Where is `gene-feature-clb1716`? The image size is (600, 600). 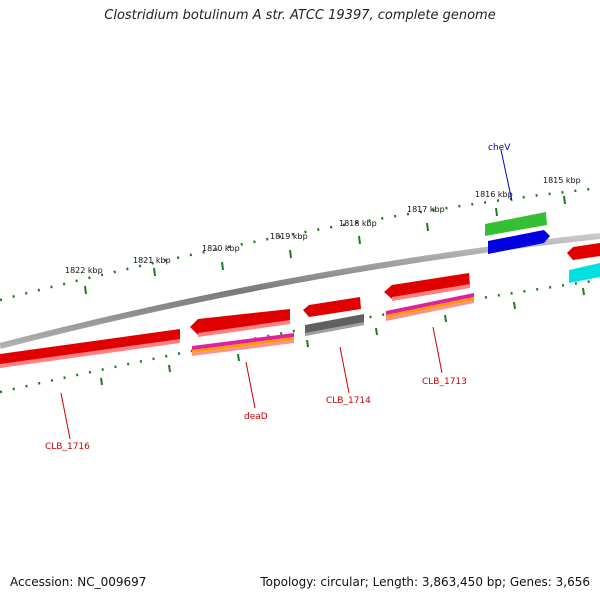
gene-feature-clb1716 is located at coordinates (90, 347).